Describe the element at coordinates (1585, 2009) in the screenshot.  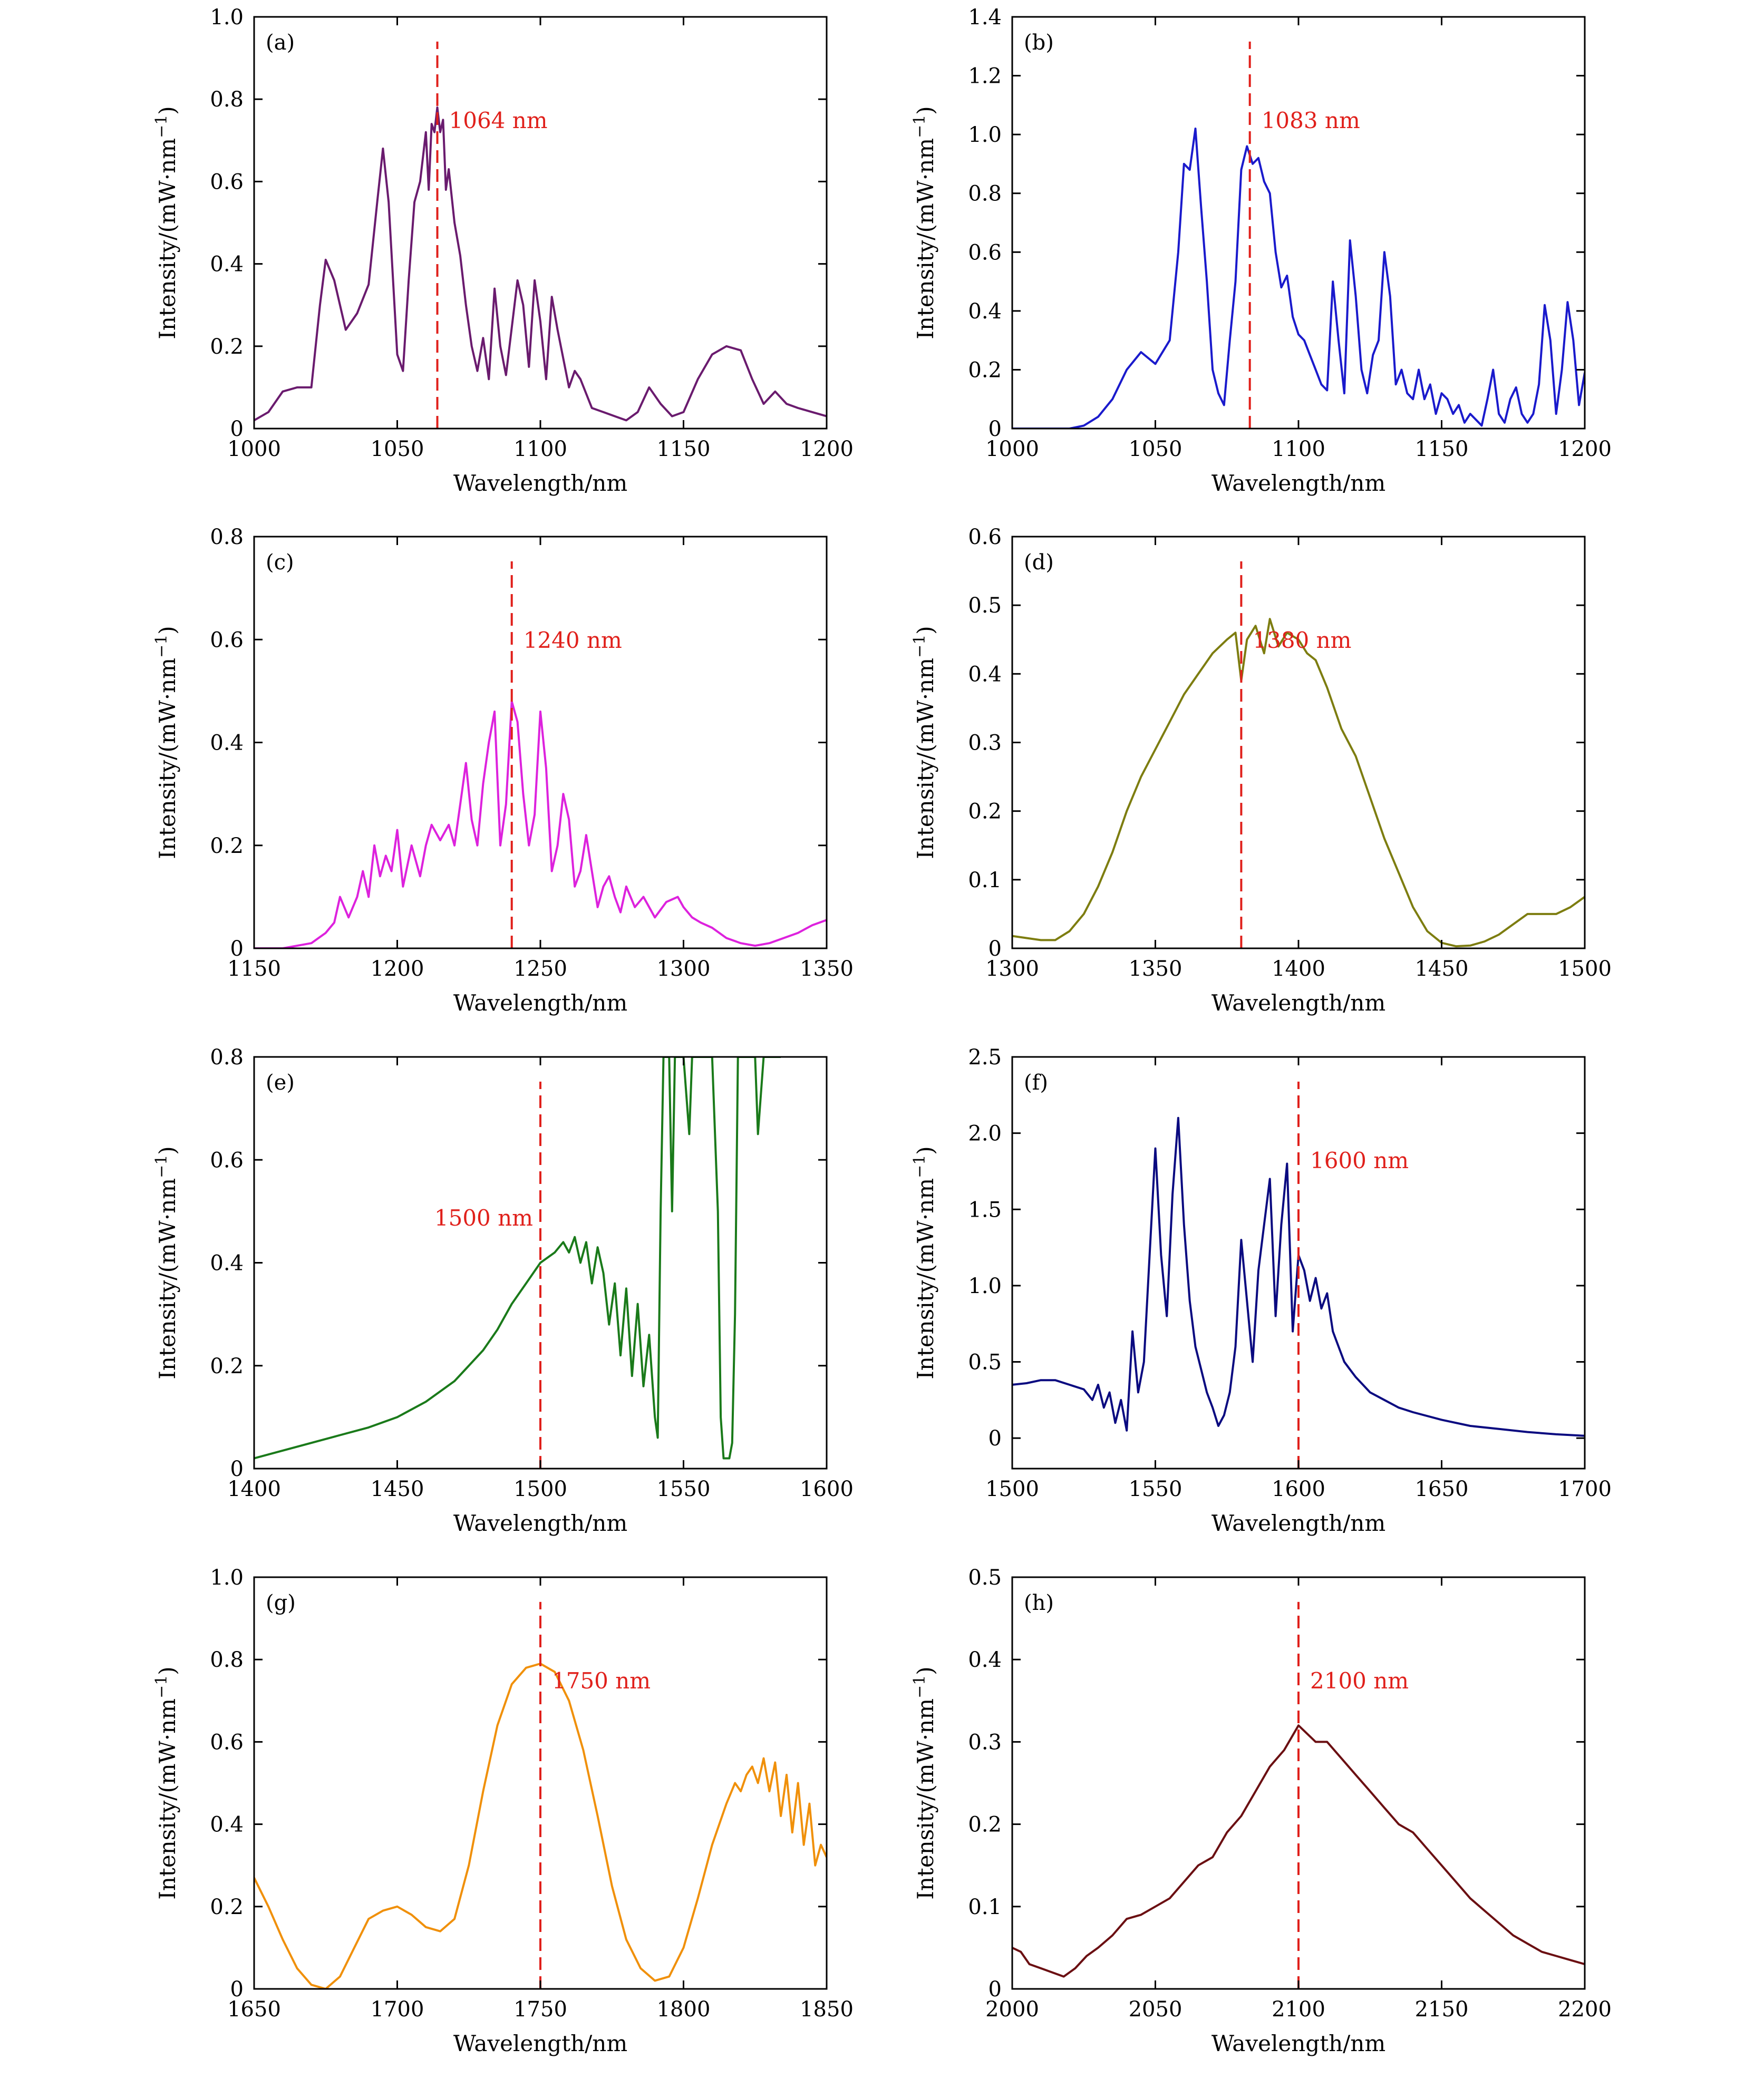
I see `x-tick-label: 2200` at that location.